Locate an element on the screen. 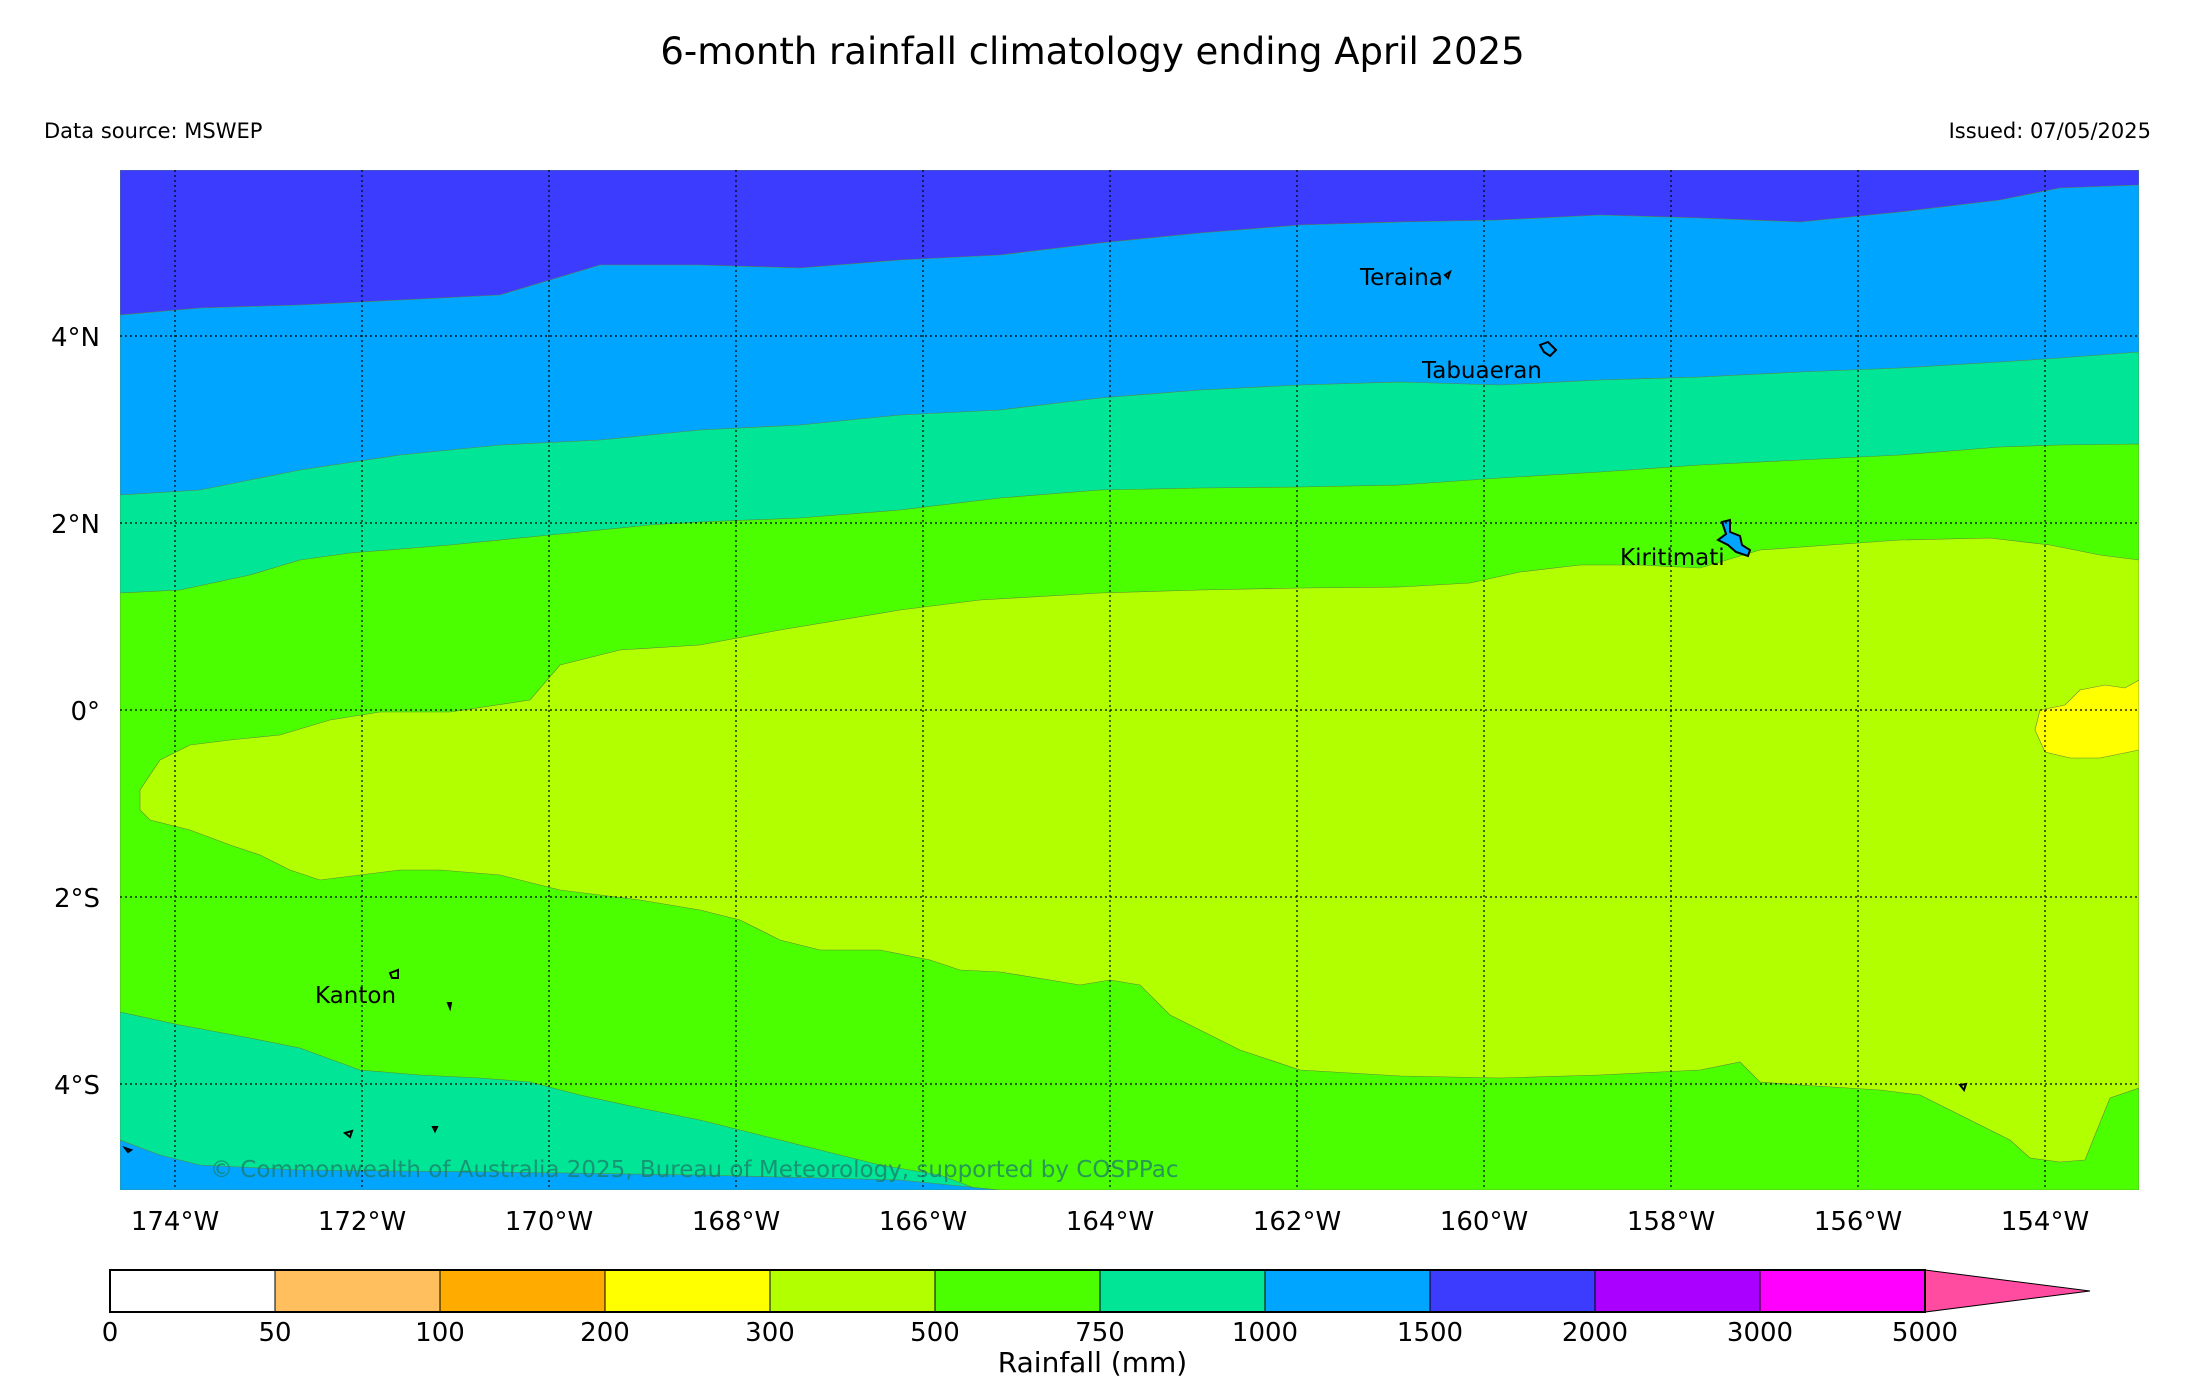 The height and width of the screenshot is (1380, 2185). issued-date-label: Issued: 07/05/2025 is located at coordinates (2049, 131).